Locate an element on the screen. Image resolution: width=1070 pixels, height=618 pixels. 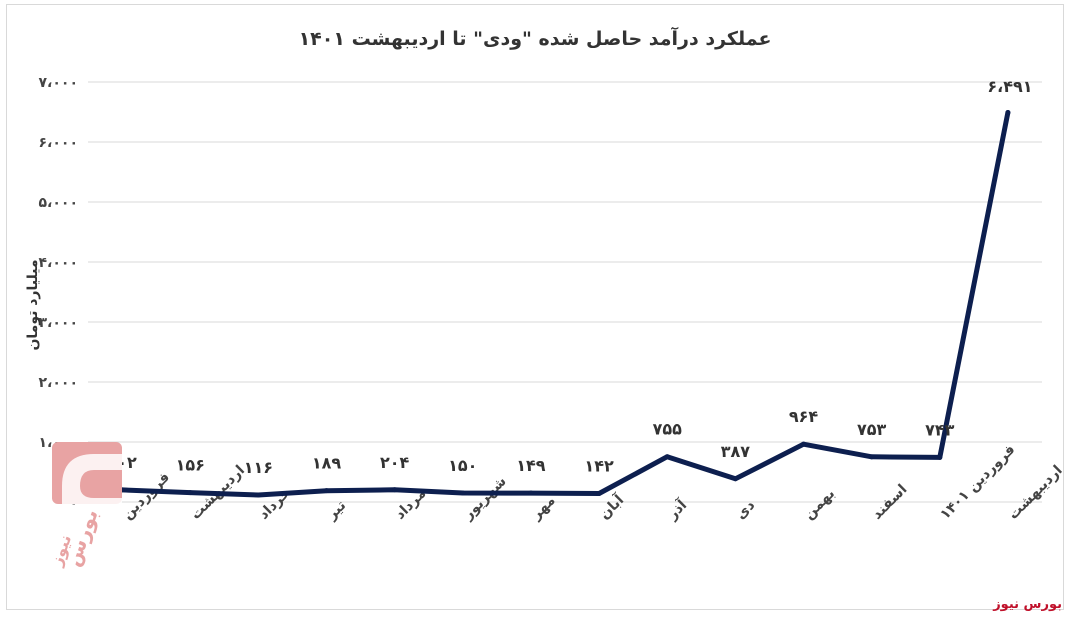
bourse-news-logo: بورس نیوز is located at coordinates (85, 506).